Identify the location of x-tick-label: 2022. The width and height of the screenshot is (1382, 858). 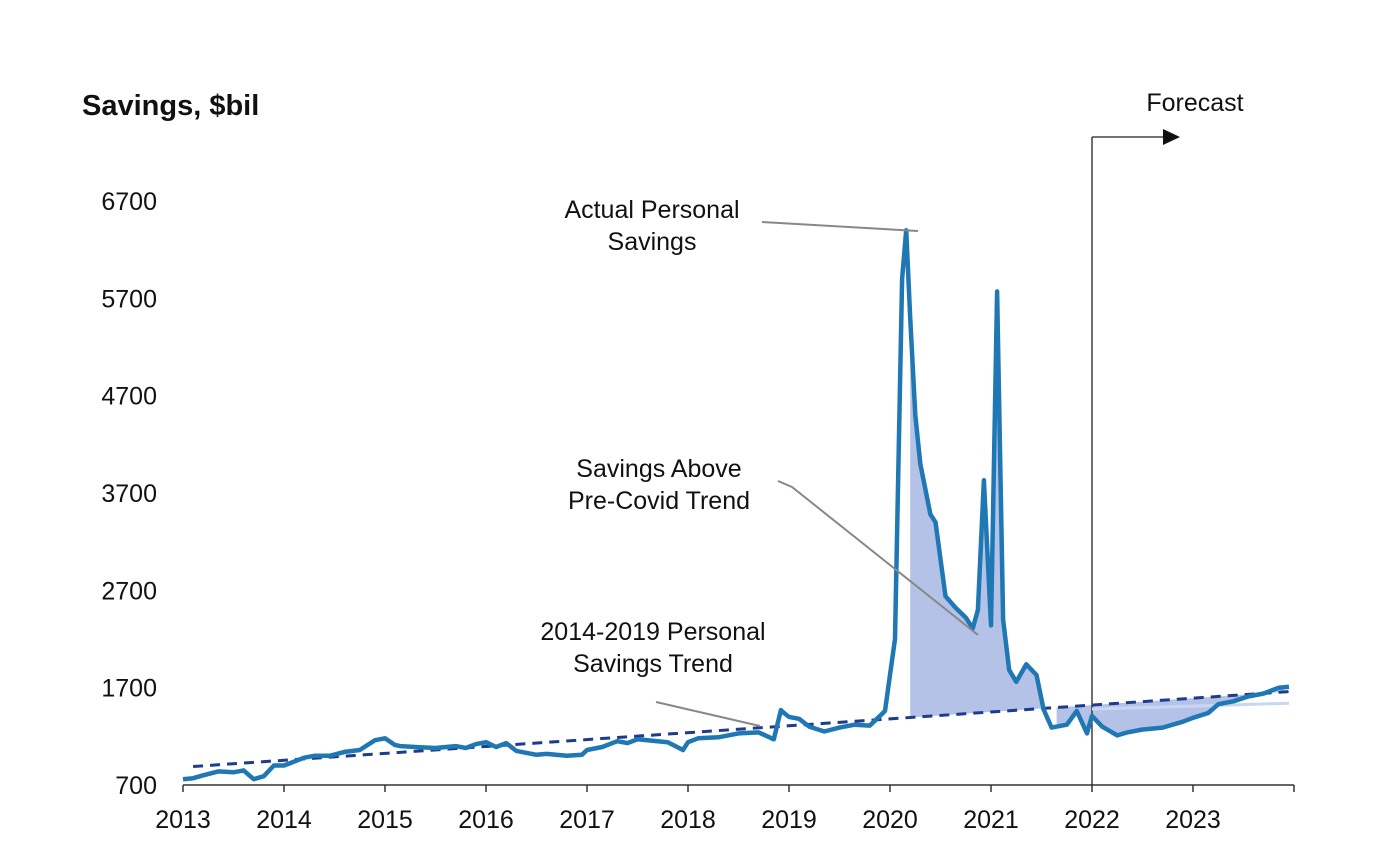
(1092, 820).